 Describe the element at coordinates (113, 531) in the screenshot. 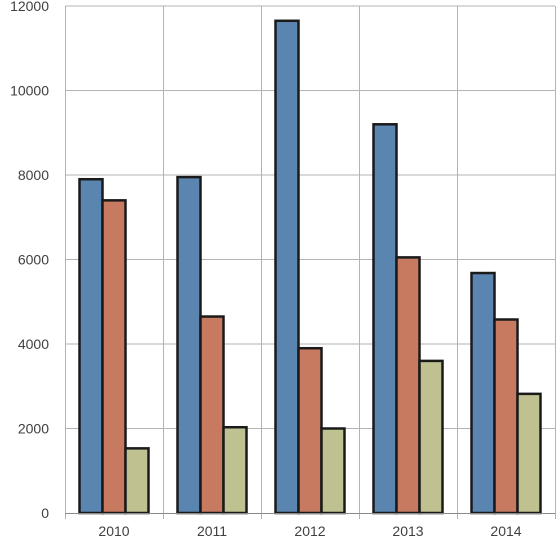

I see `x-tick-label: 2010` at that location.